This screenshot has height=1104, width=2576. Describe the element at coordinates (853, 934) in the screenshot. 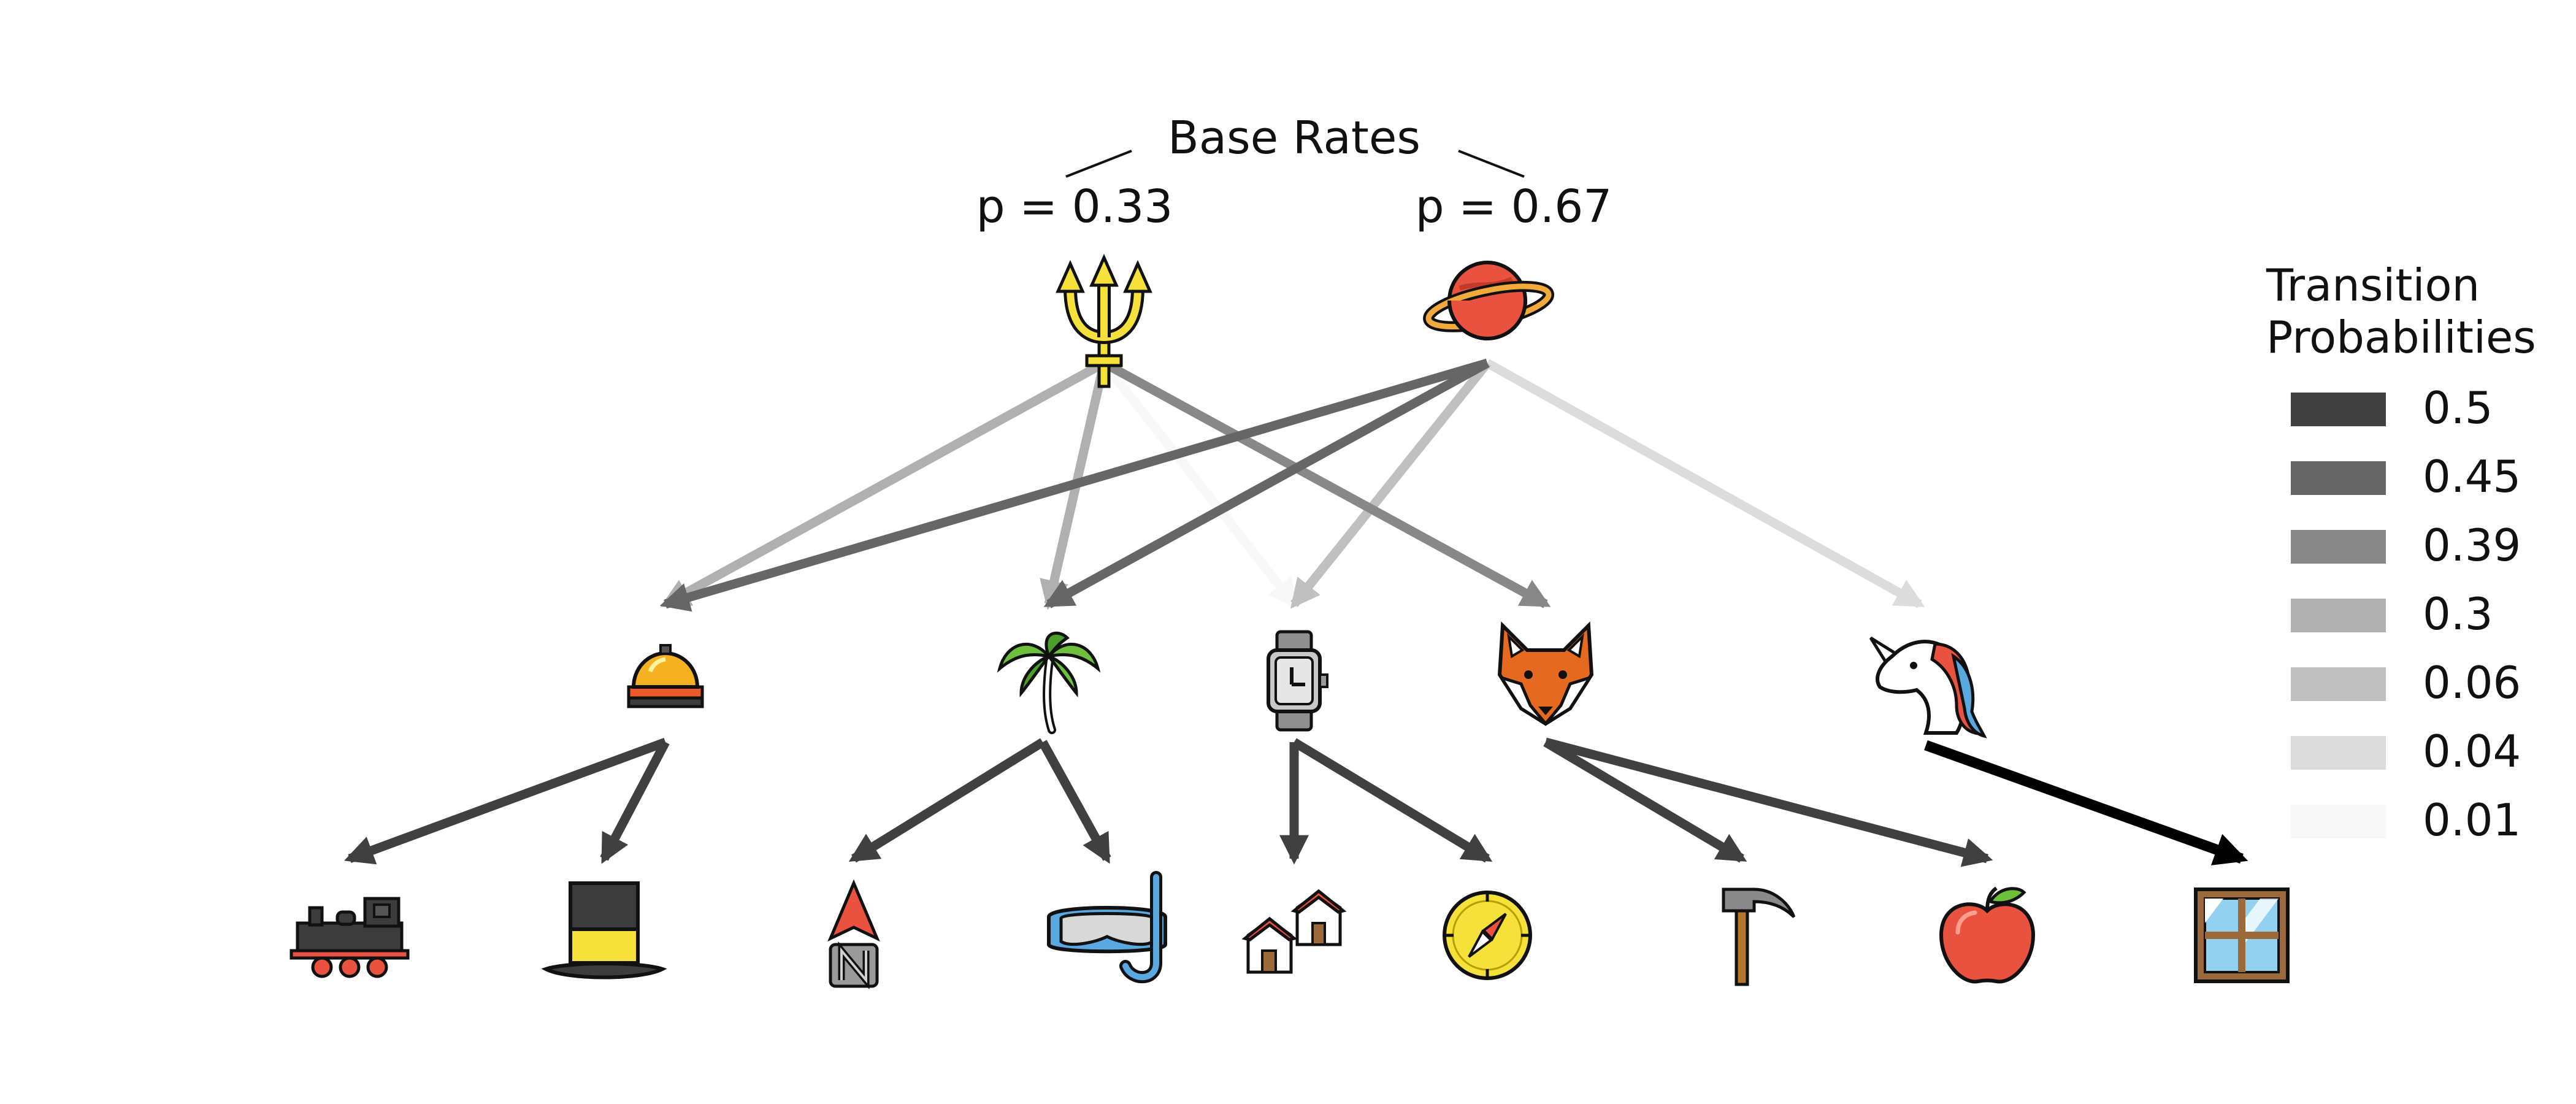

I see `north-arrow-icon` at that location.